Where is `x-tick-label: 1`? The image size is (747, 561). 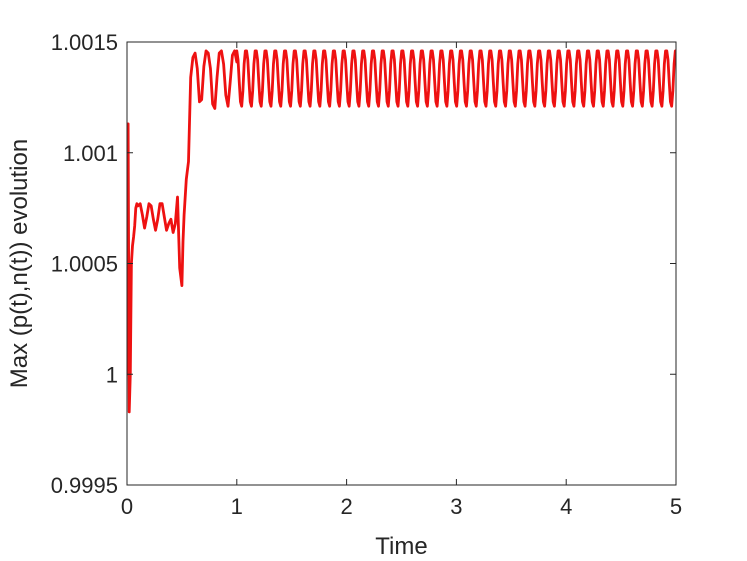
x-tick-label: 1 is located at coordinates (237, 506).